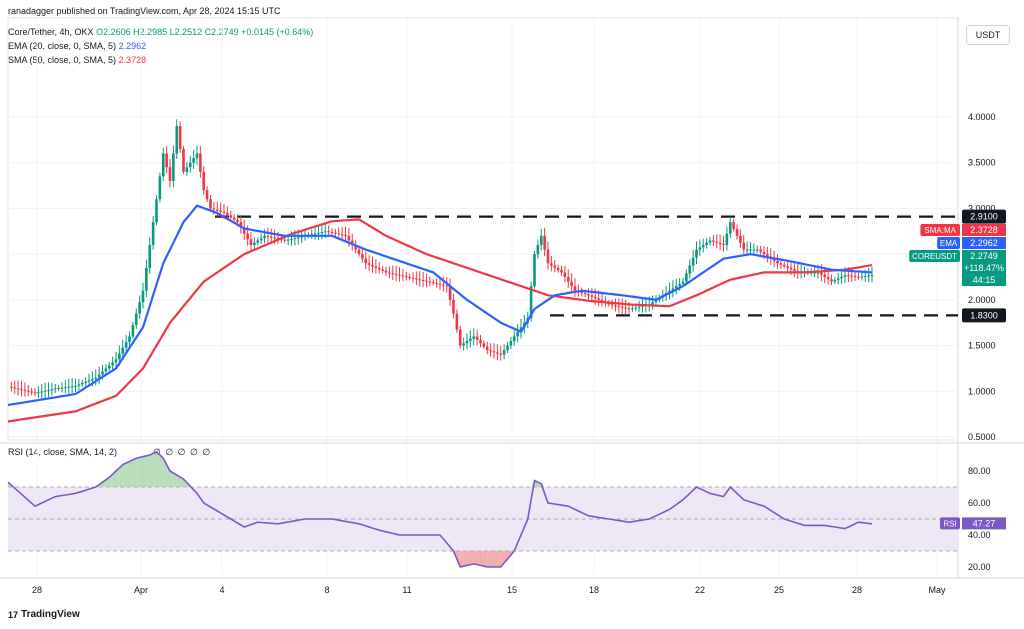  What do you see at coordinates (406, 590) in the screenshot?
I see `time-tick-label: 11` at bounding box center [406, 590].